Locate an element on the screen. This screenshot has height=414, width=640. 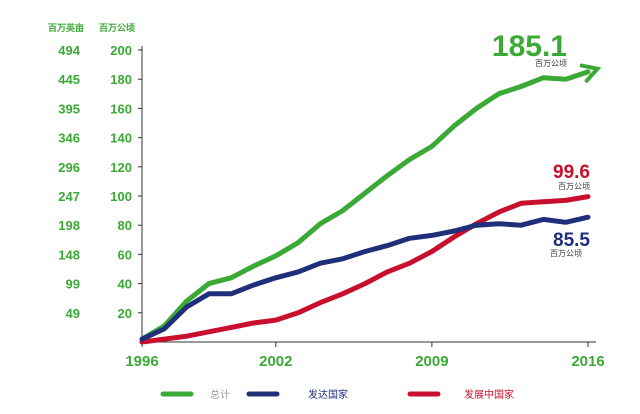
end-label-unit-2: 百万公顷 is located at coordinates (574, 186).